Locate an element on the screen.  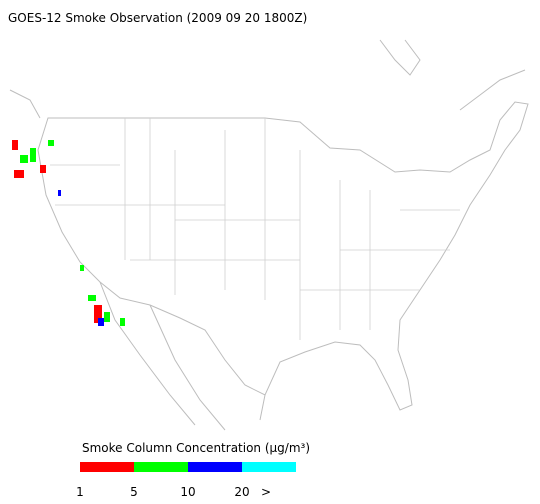
legend-tick-label: 1 is located at coordinates (80, 492).